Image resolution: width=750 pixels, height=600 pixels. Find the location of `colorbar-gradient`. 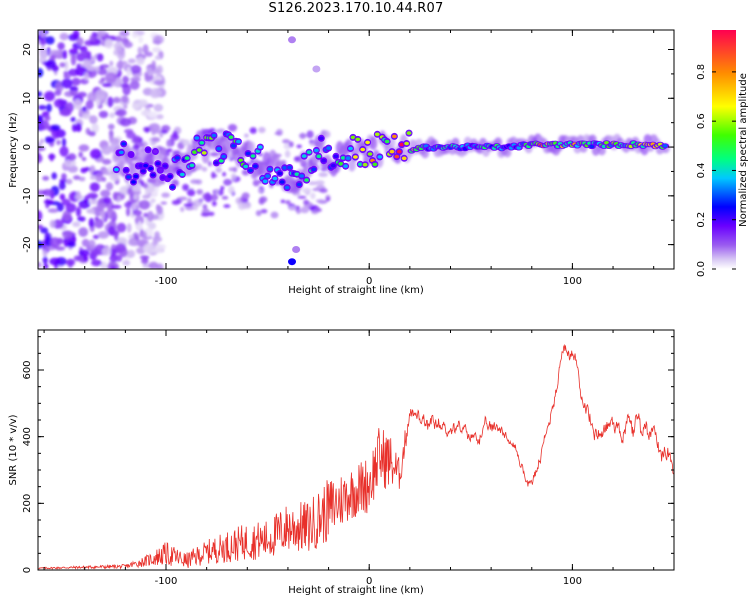

colorbar-gradient is located at coordinates (724, 149).